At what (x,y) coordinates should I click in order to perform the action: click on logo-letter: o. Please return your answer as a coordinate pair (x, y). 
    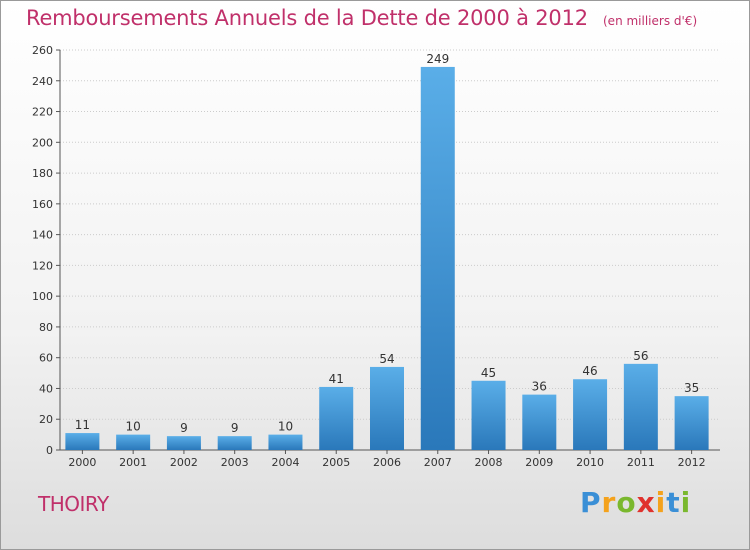
    Looking at the image, I should click on (626, 502).